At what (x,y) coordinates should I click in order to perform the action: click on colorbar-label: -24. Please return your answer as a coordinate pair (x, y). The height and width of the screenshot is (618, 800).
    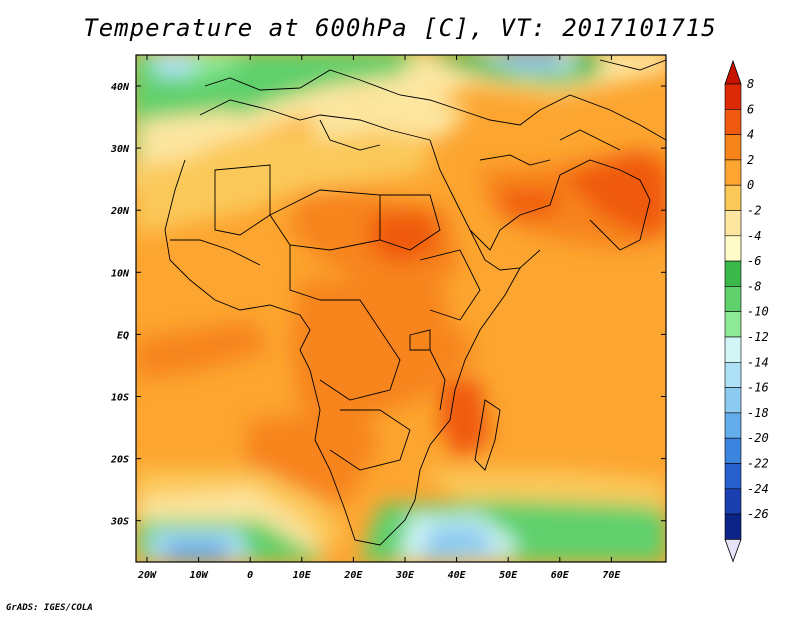
    Looking at the image, I should click on (758, 489).